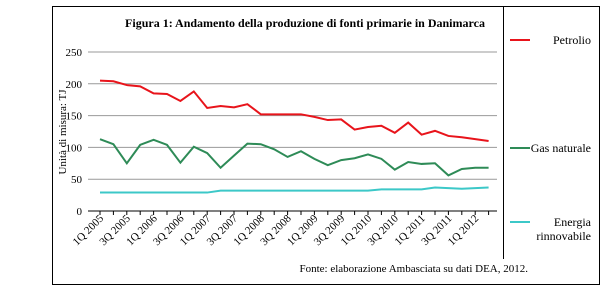 The width and height of the screenshot is (605, 298). What do you see at coordinates (77, 180) in the screenshot?
I see `y-tick-label: 50` at bounding box center [77, 180].